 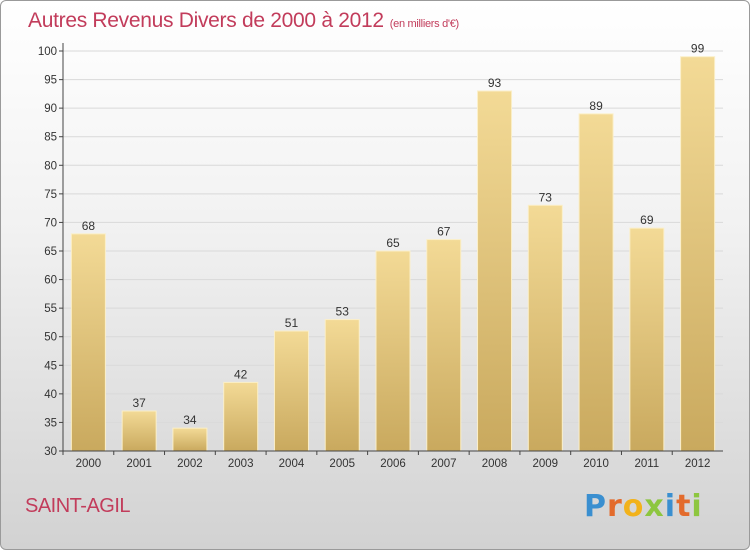 What do you see at coordinates (615, 506) in the screenshot?
I see `logo-letter: r` at bounding box center [615, 506].